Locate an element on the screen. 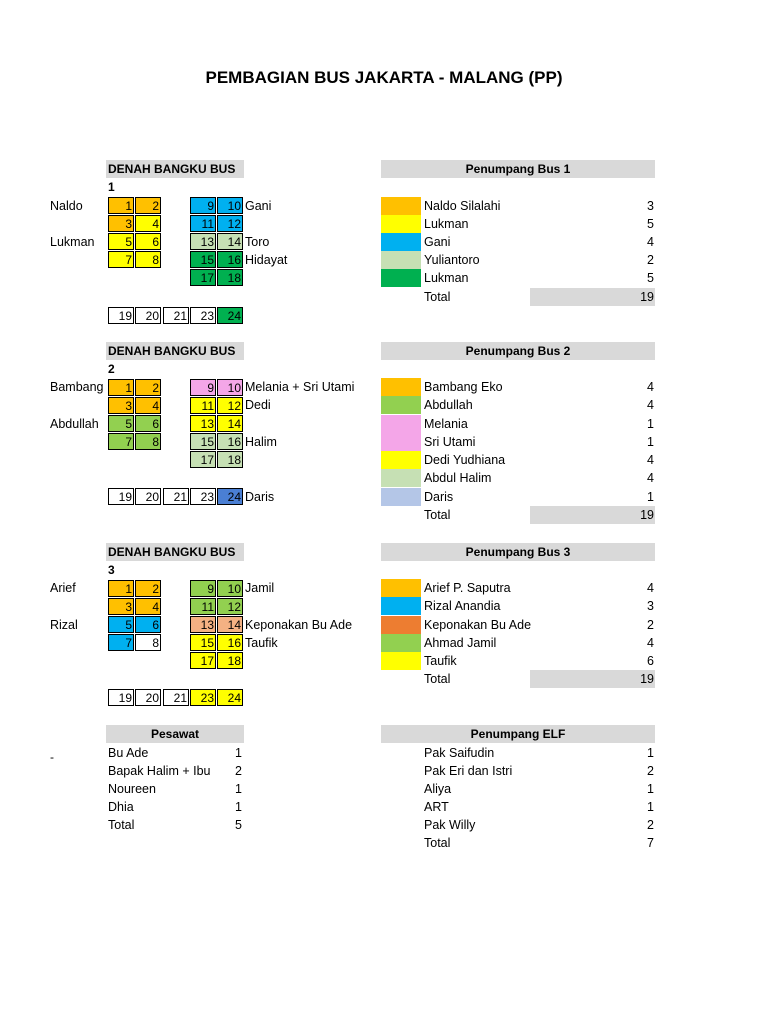  bus1-right-name: Gani is located at coordinates (258, 206).